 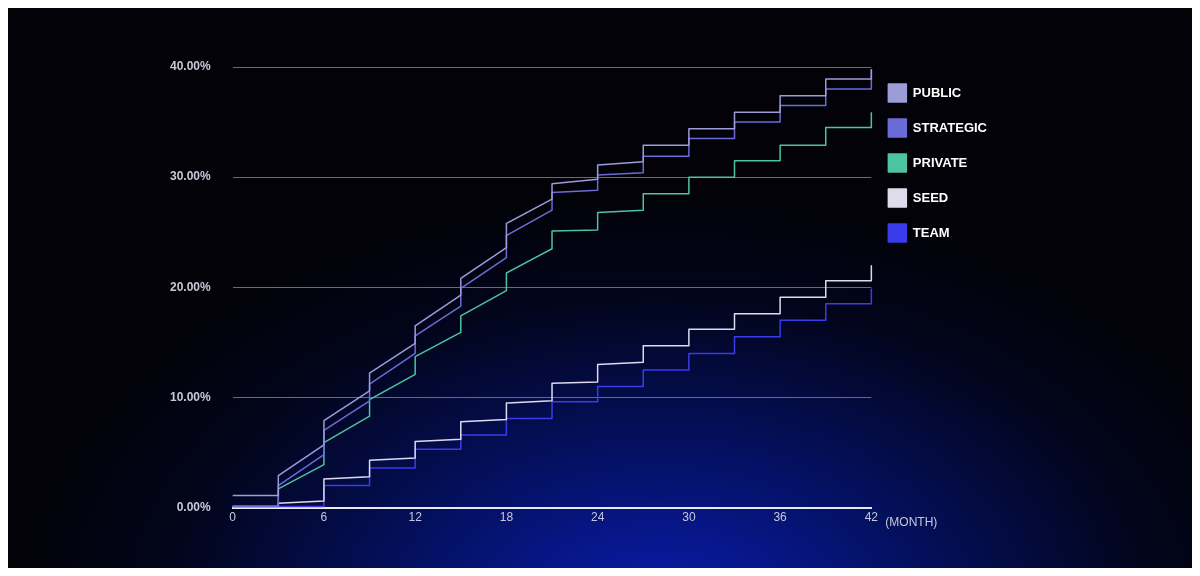 I want to click on x-tick-label: 0, so click(x=233, y=517).